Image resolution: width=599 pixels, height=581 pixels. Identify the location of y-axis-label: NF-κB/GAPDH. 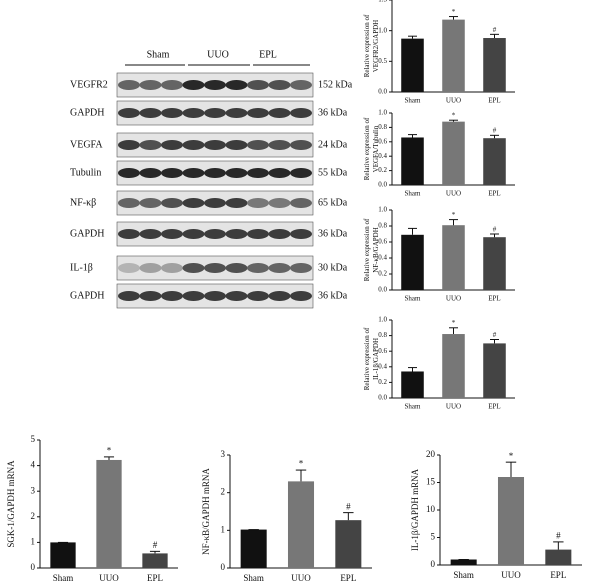
(376, 250).